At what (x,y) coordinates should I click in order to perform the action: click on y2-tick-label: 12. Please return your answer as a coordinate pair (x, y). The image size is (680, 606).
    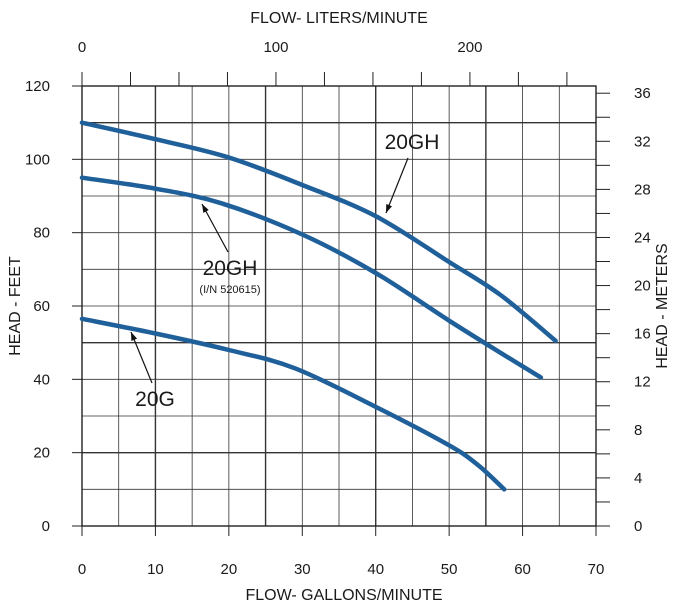
    Looking at the image, I should click on (642, 382).